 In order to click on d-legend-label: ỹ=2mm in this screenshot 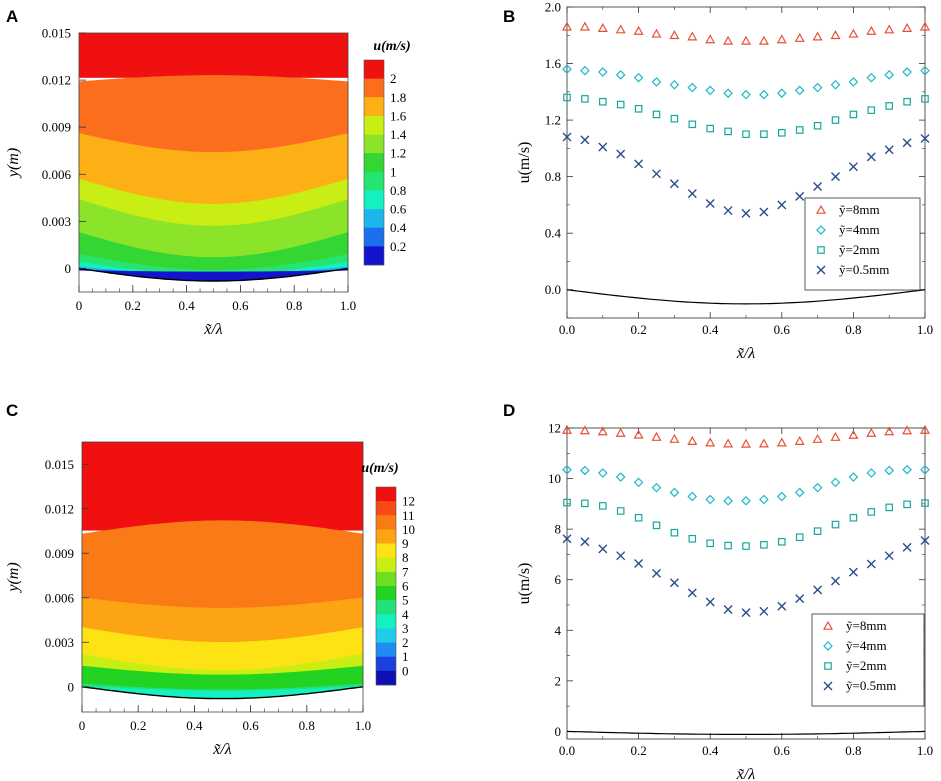, I will do `click(866, 665)`.